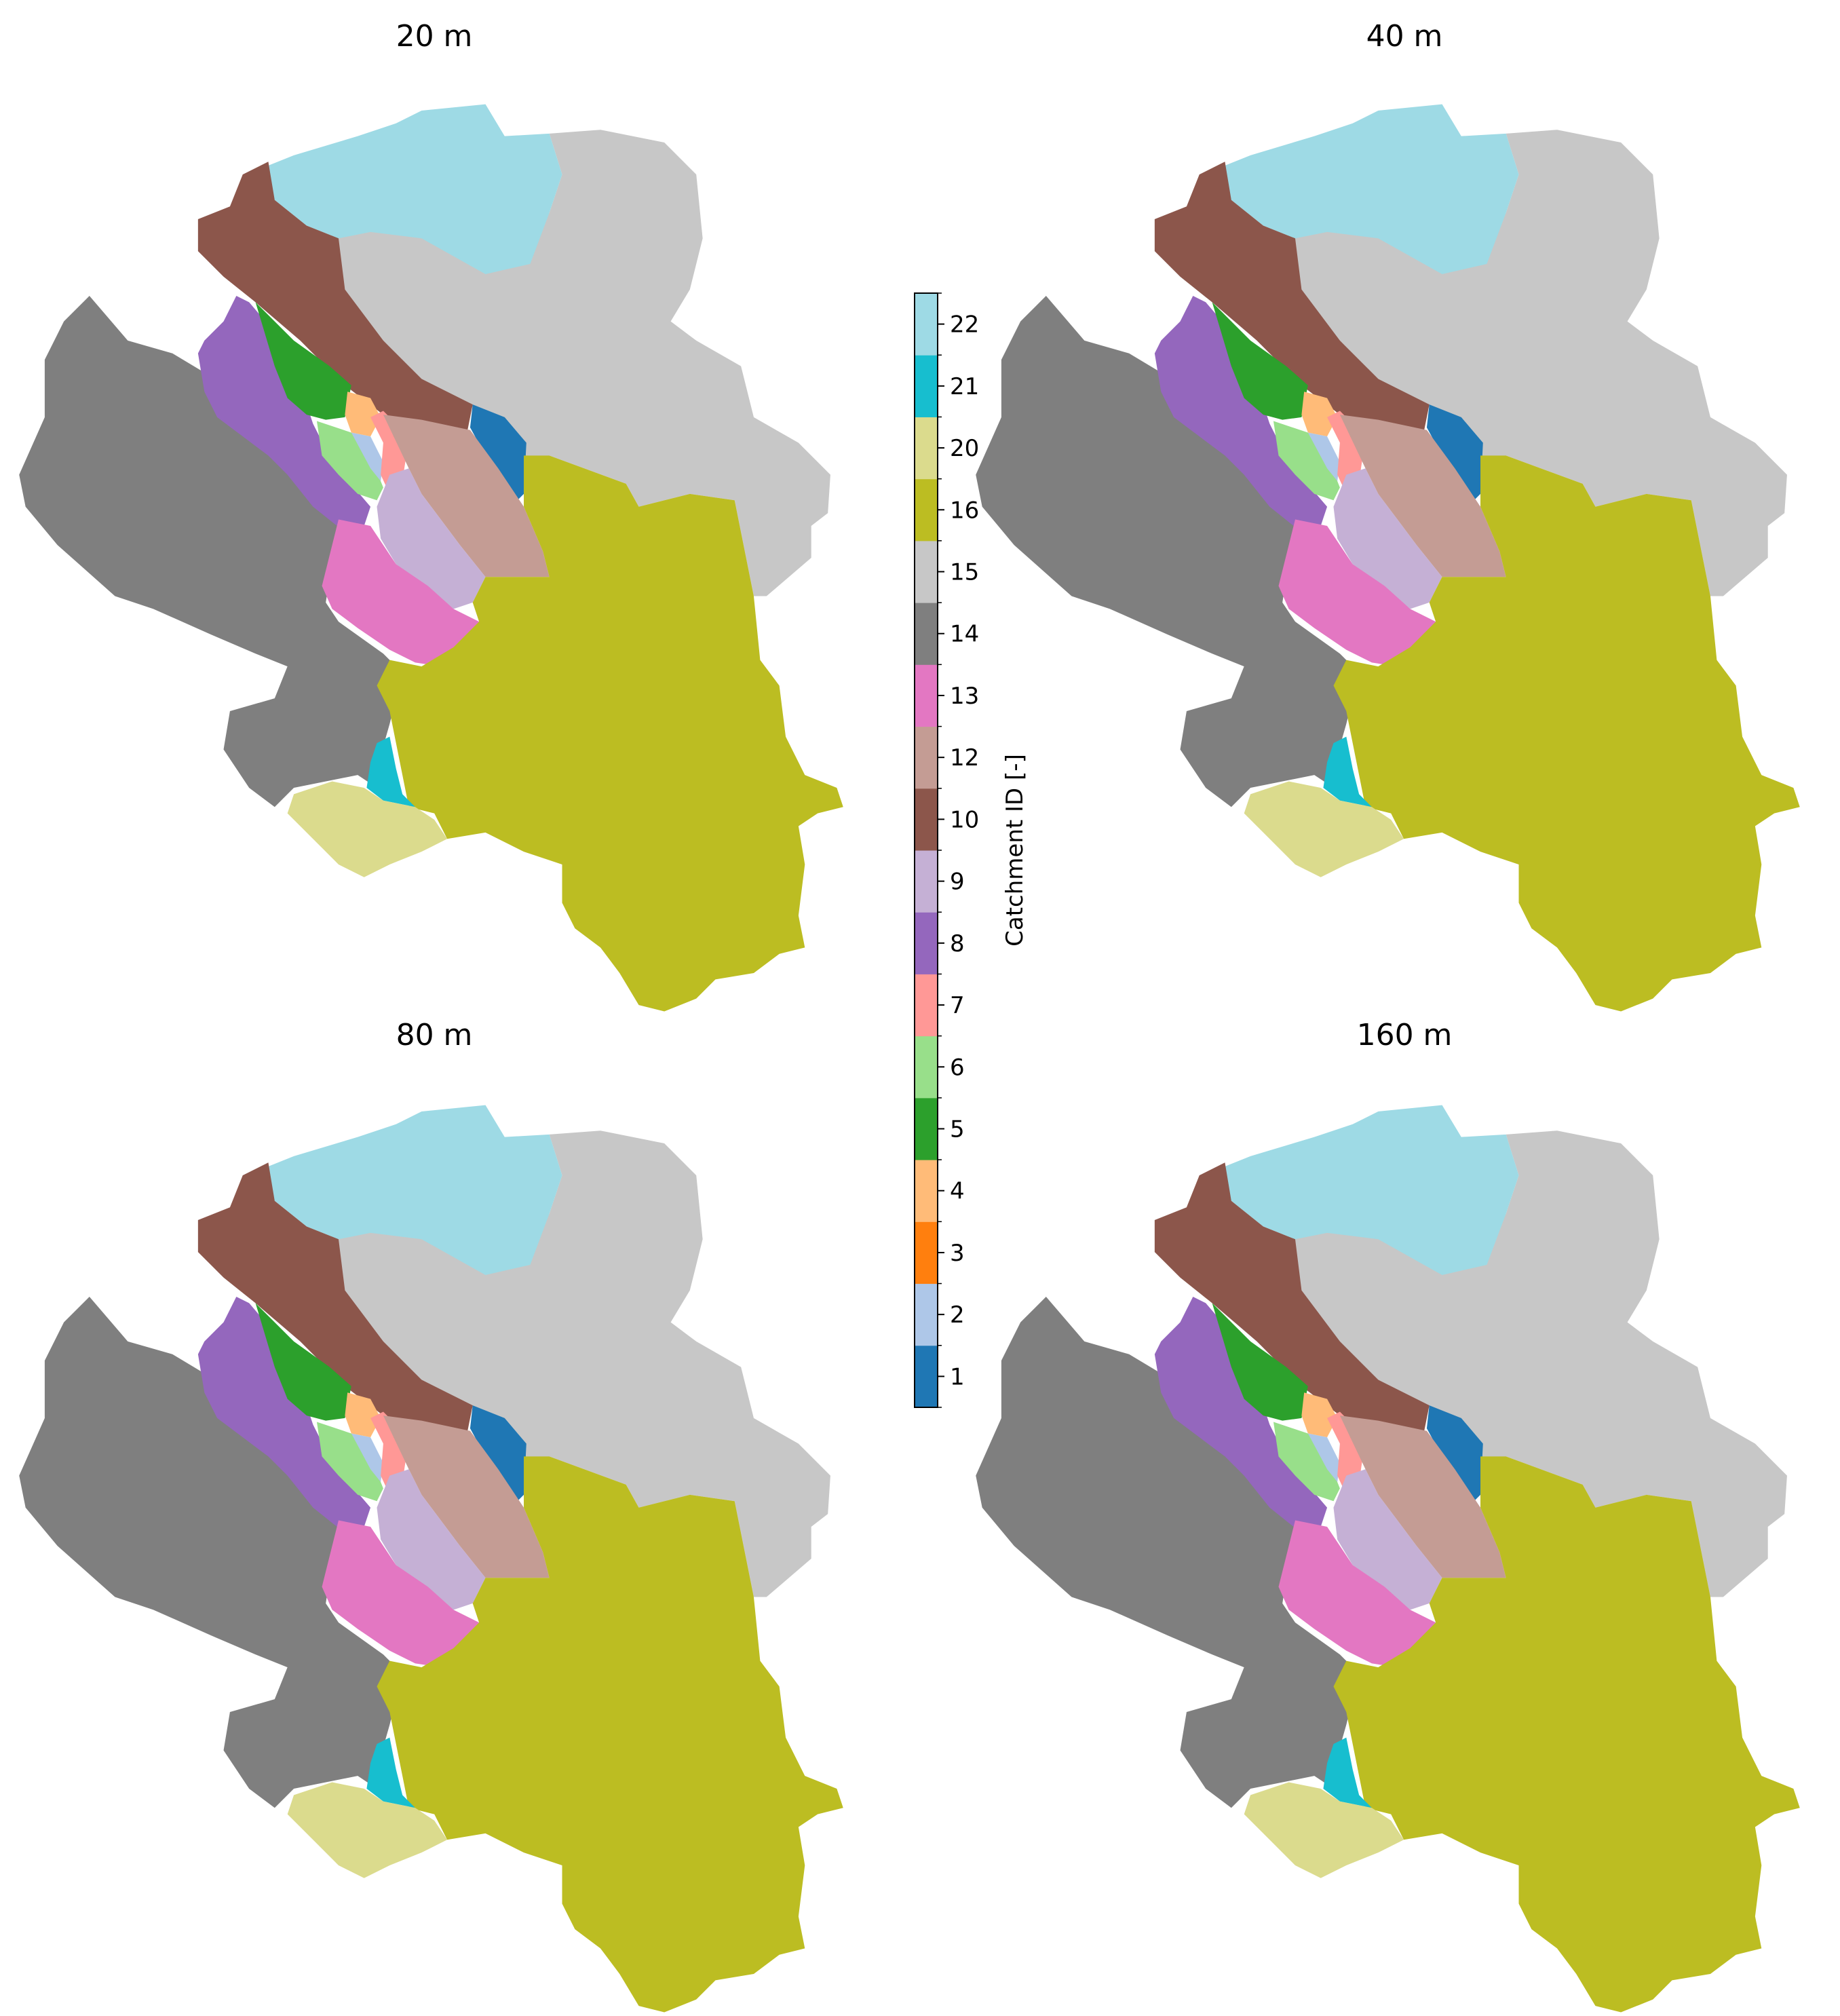 The image size is (1840, 2016). Describe the element at coordinates (957, 1129) in the screenshot. I see `colorbar-tick-label-5: 5` at that location.